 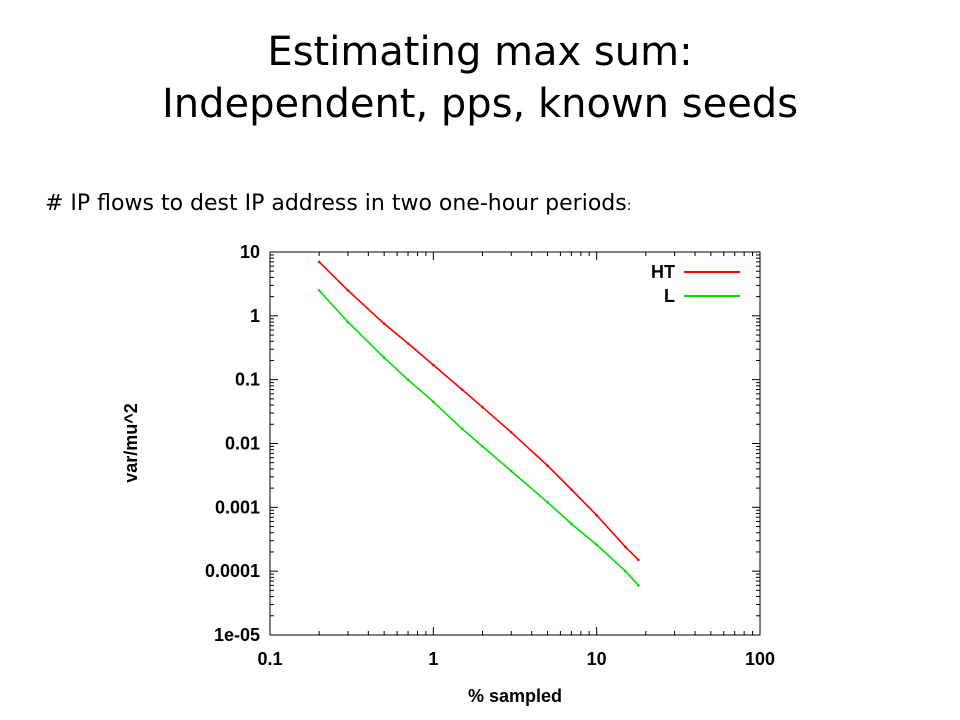 I want to click on y-tick-label: 0.1, so click(x=247, y=380).